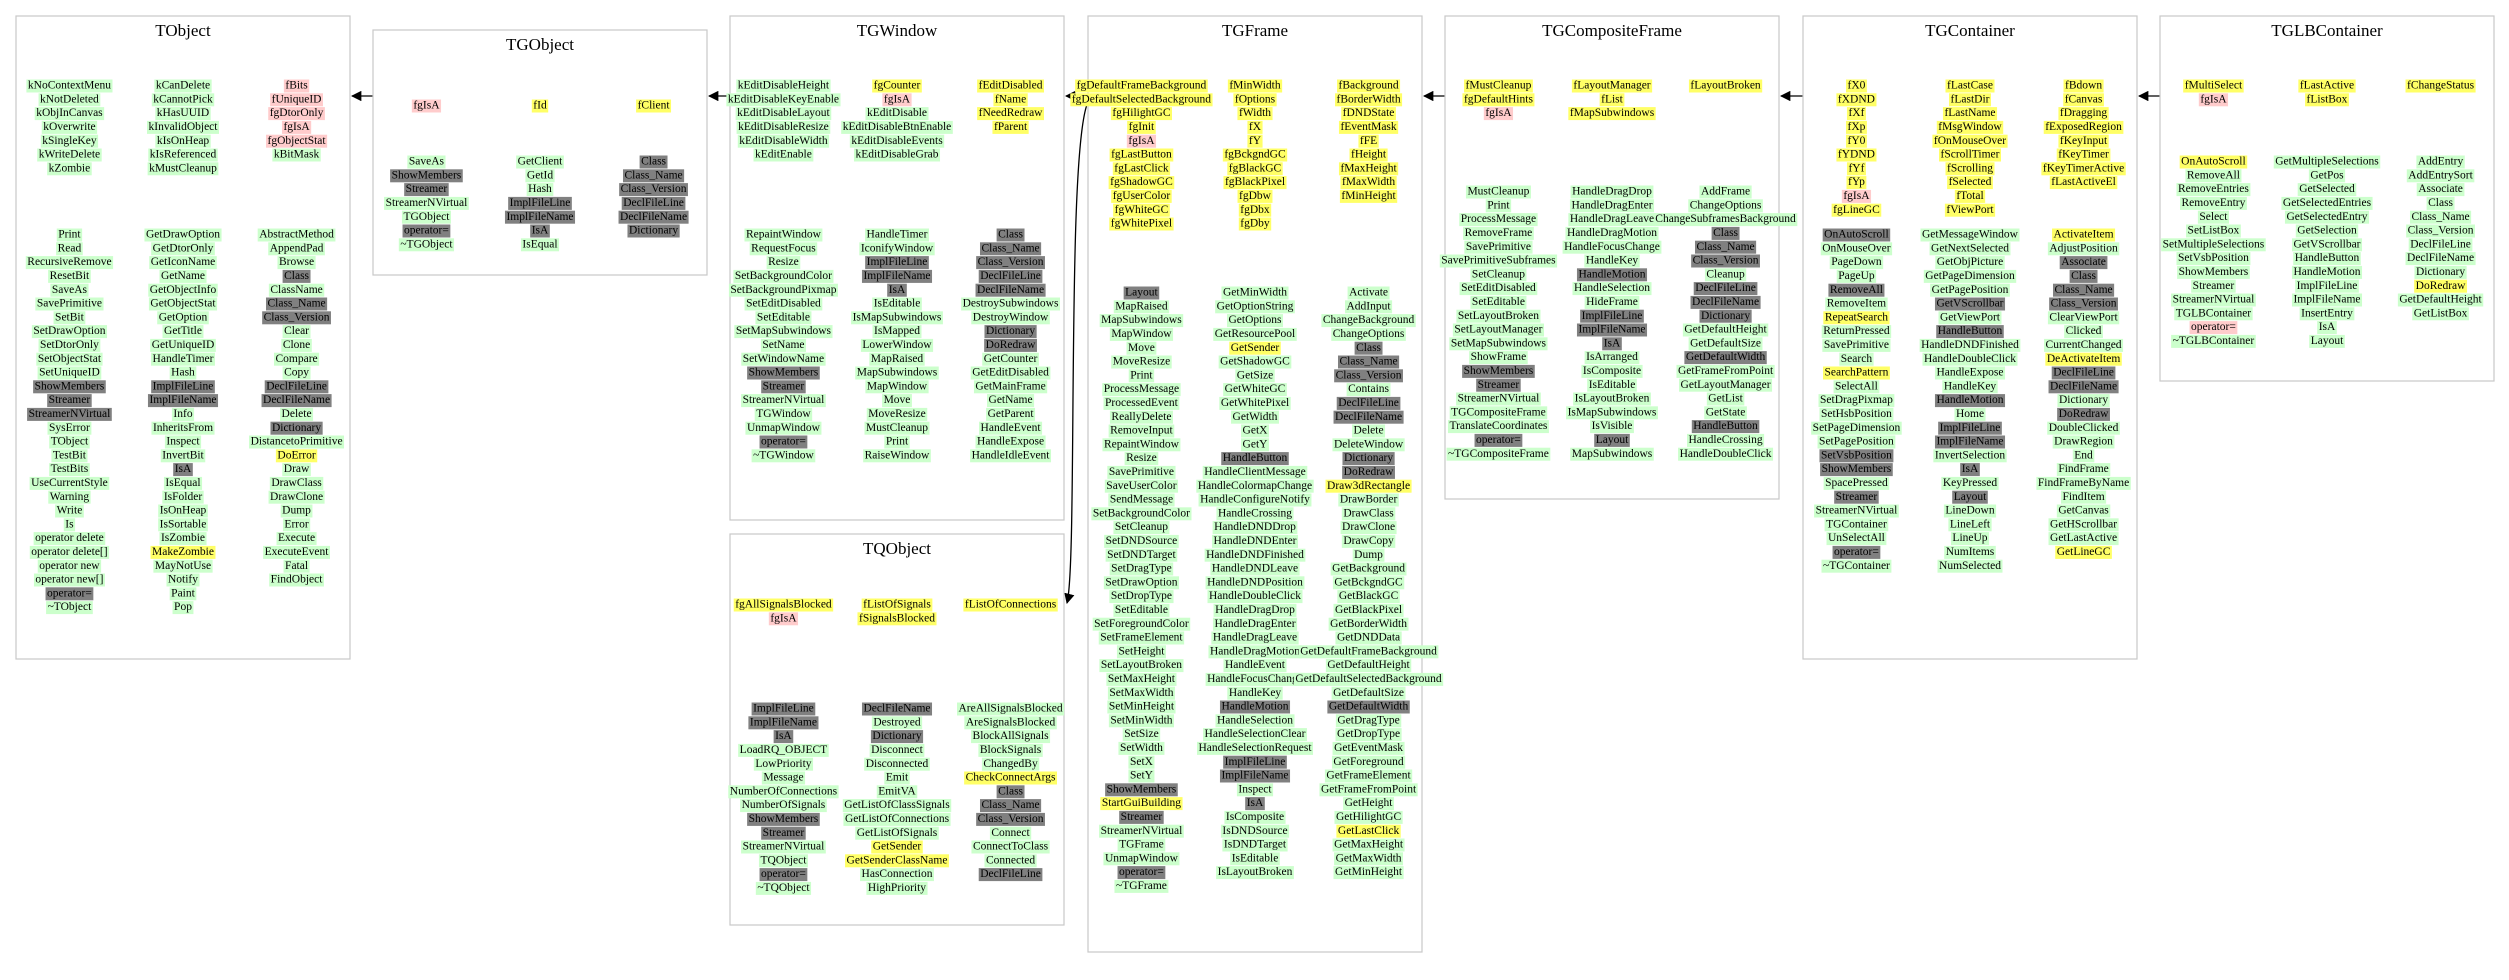 The image size is (2509, 980). Describe the element at coordinates (297, 442) in the screenshot. I see `method: DistancetoPrimitive` at that location.